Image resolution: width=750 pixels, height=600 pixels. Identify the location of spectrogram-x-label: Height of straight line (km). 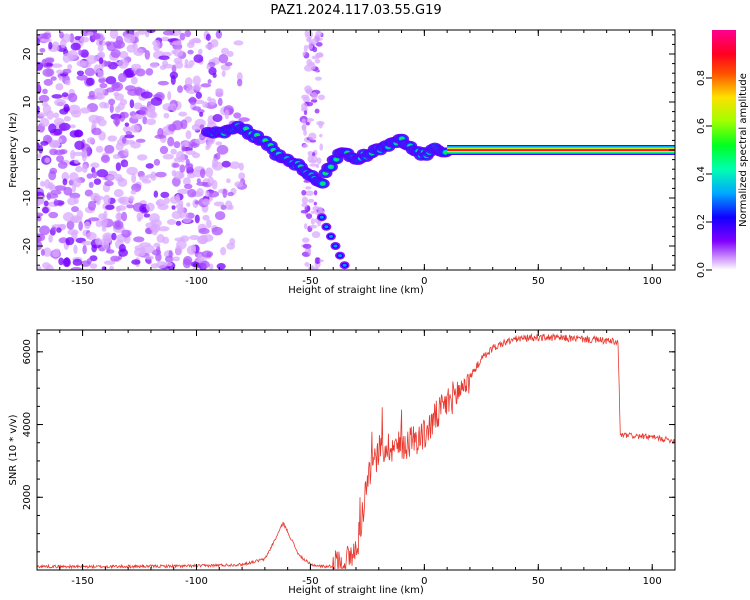
(356, 290).